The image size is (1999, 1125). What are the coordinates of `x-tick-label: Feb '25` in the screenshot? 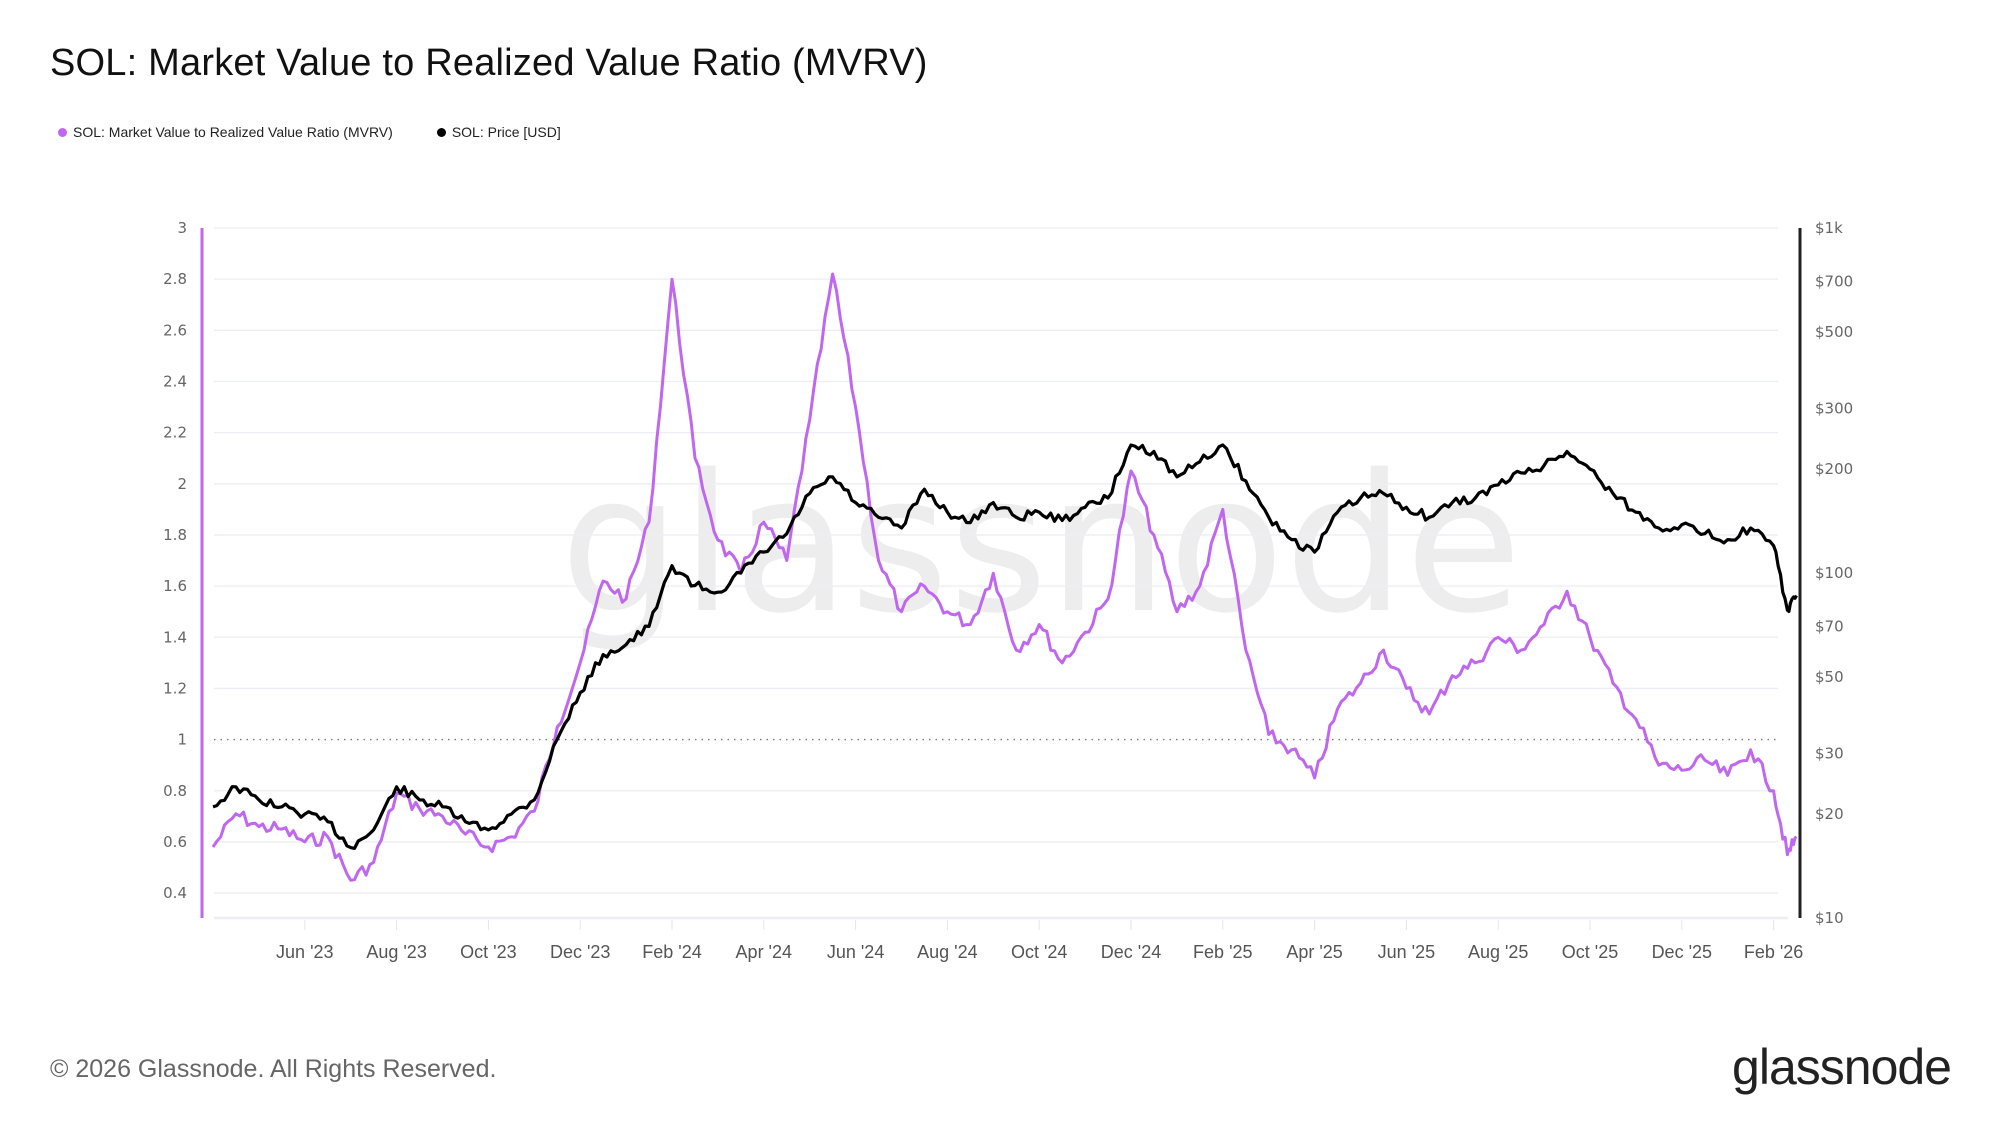 It's located at (1222, 952).